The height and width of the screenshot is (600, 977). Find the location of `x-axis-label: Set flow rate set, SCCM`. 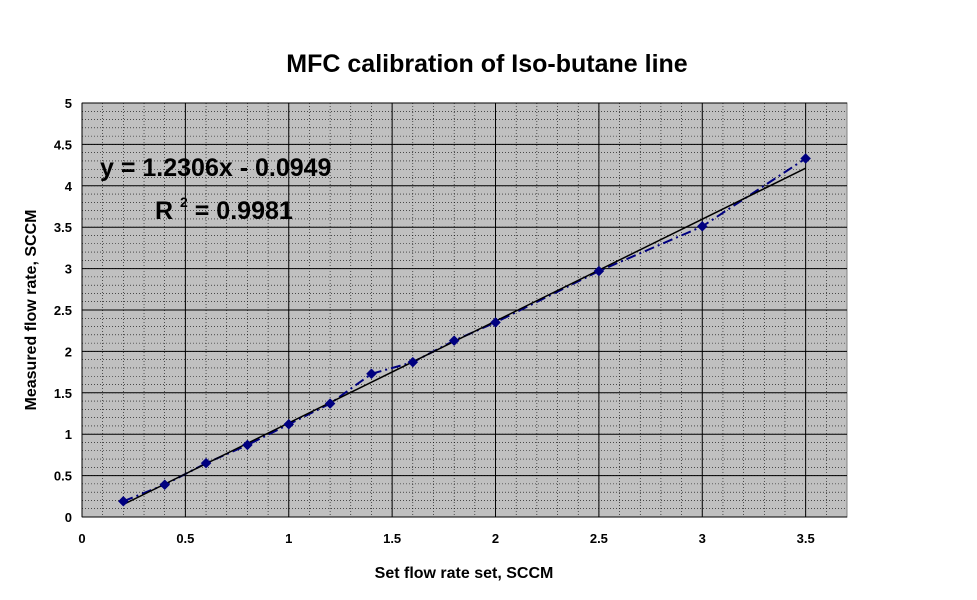

x-axis-label: Set flow rate set, SCCM is located at coordinates (464, 573).